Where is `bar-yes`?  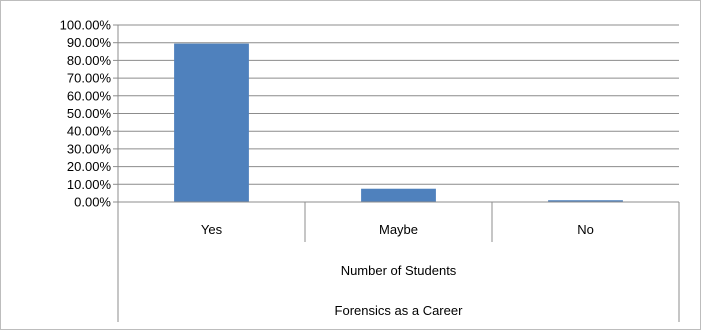 bar-yes is located at coordinates (211, 123).